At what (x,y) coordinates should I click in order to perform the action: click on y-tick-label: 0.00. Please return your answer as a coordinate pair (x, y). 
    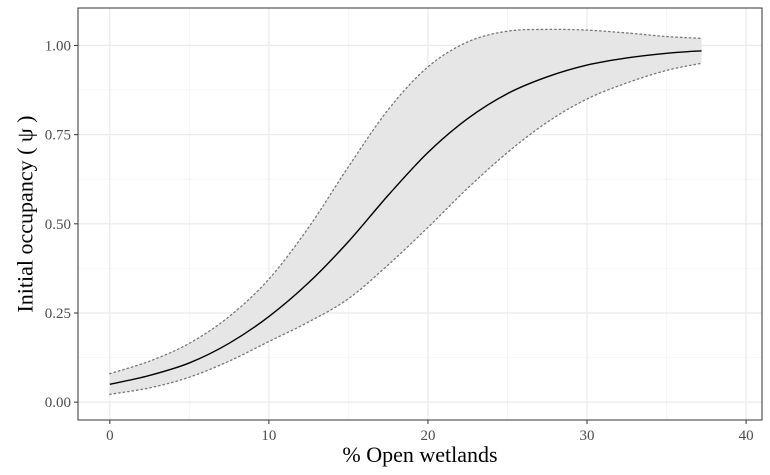
    Looking at the image, I should click on (58, 403).